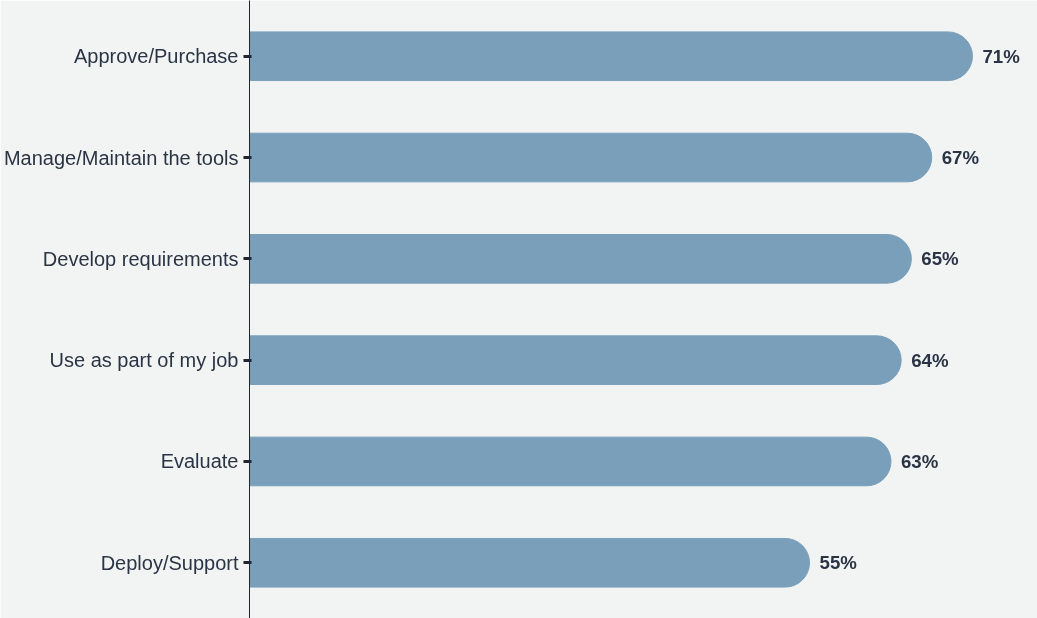  What do you see at coordinates (930, 360) in the screenshot?
I see `data-label: 64%` at bounding box center [930, 360].